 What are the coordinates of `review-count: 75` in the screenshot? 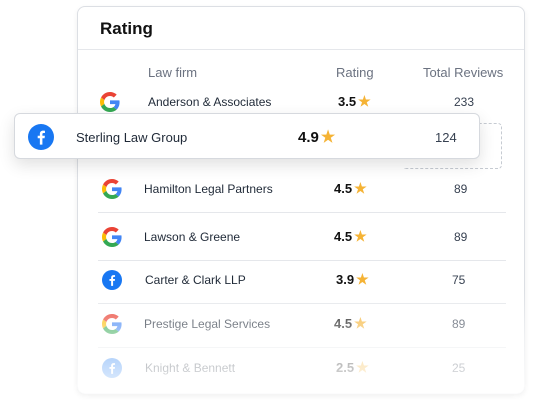 It's located at (459, 280).